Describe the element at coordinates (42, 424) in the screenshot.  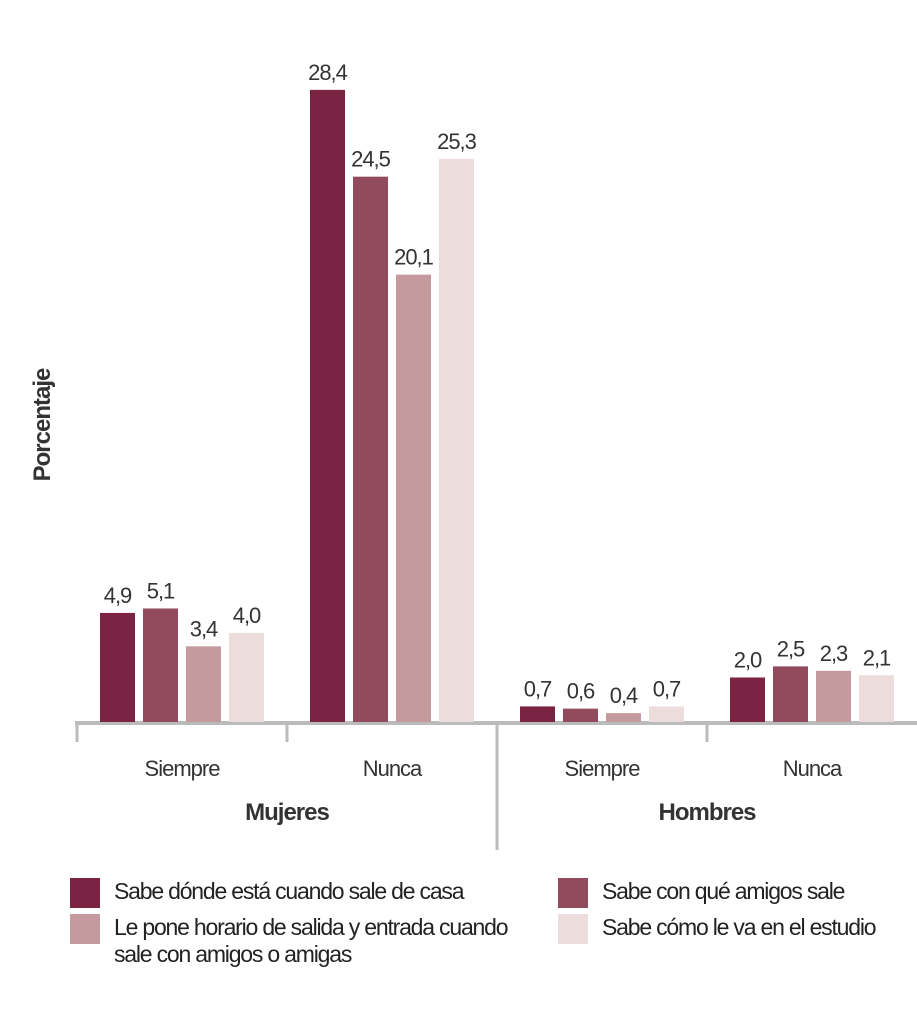
I see `y-axis-label: Porcentaje` at that location.